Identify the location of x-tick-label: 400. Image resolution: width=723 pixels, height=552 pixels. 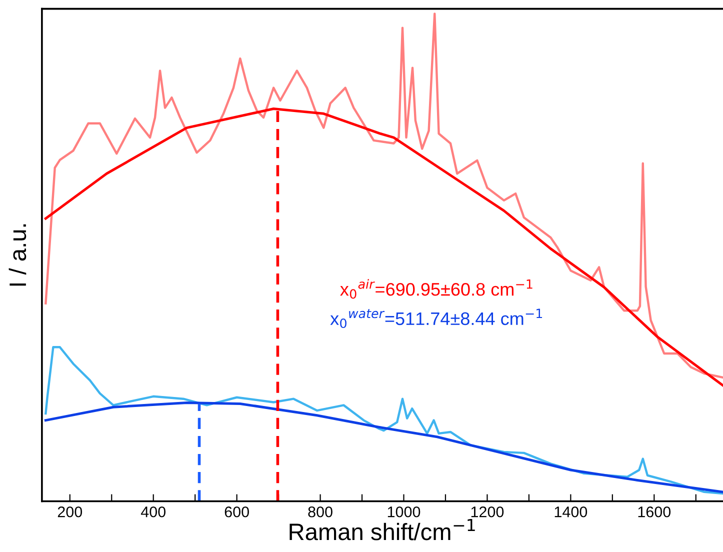
(153, 512).